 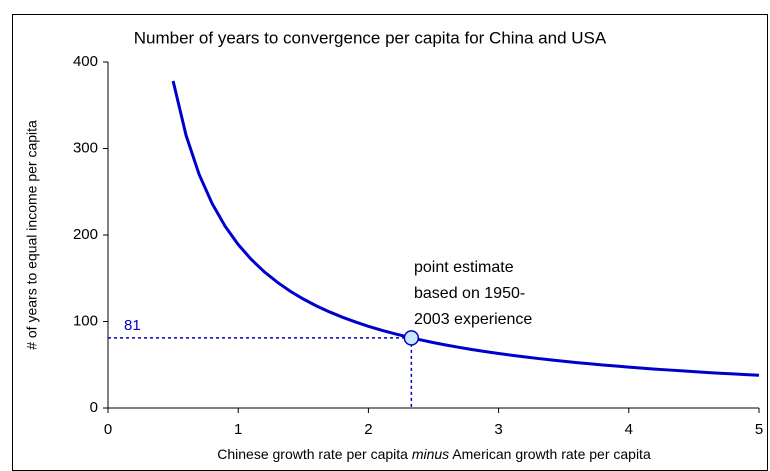 What do you see at coordinates (498, 429) in the screenshot?
I see `x-tick-label: 3` at bounding box center [498, 429].